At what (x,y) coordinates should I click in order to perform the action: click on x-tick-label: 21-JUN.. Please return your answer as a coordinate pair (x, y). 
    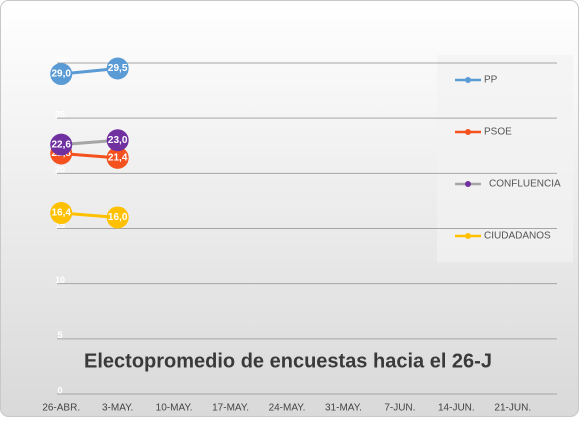
    Looking at the image, I should click on (512, 408).